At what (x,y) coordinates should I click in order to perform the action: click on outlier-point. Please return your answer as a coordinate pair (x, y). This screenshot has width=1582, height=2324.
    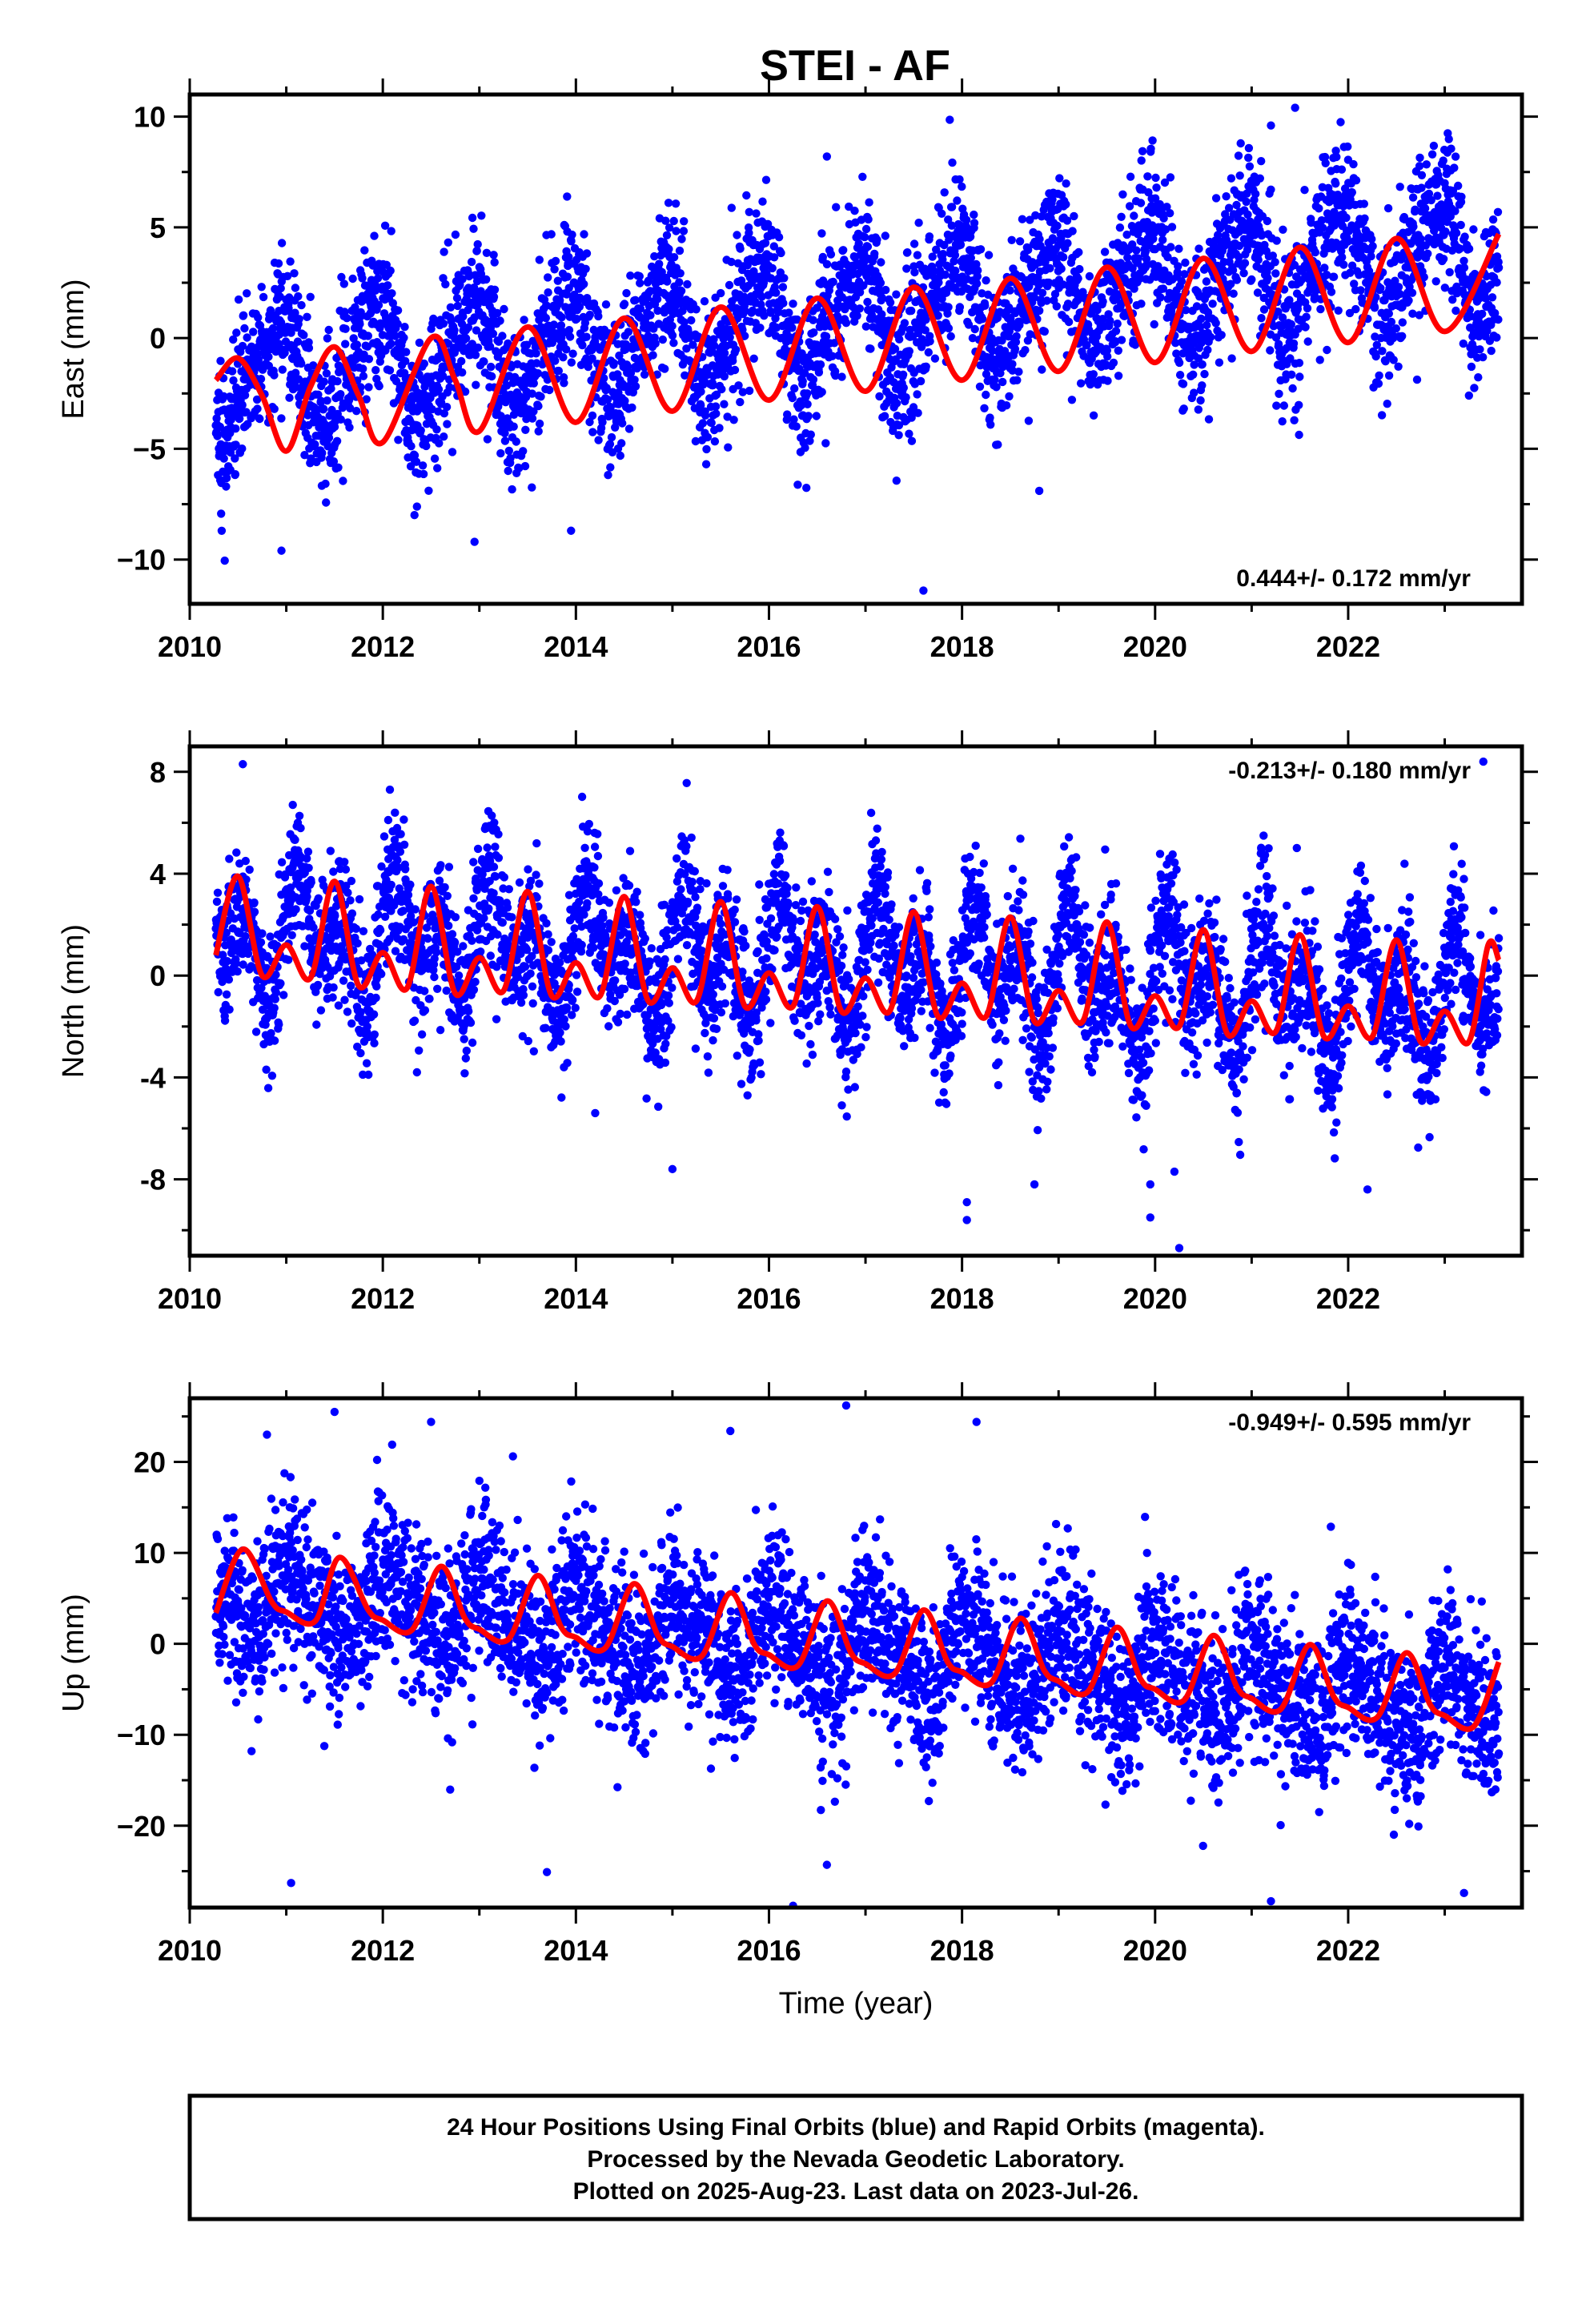
    Looking at the image, I should click on (1039, 491).